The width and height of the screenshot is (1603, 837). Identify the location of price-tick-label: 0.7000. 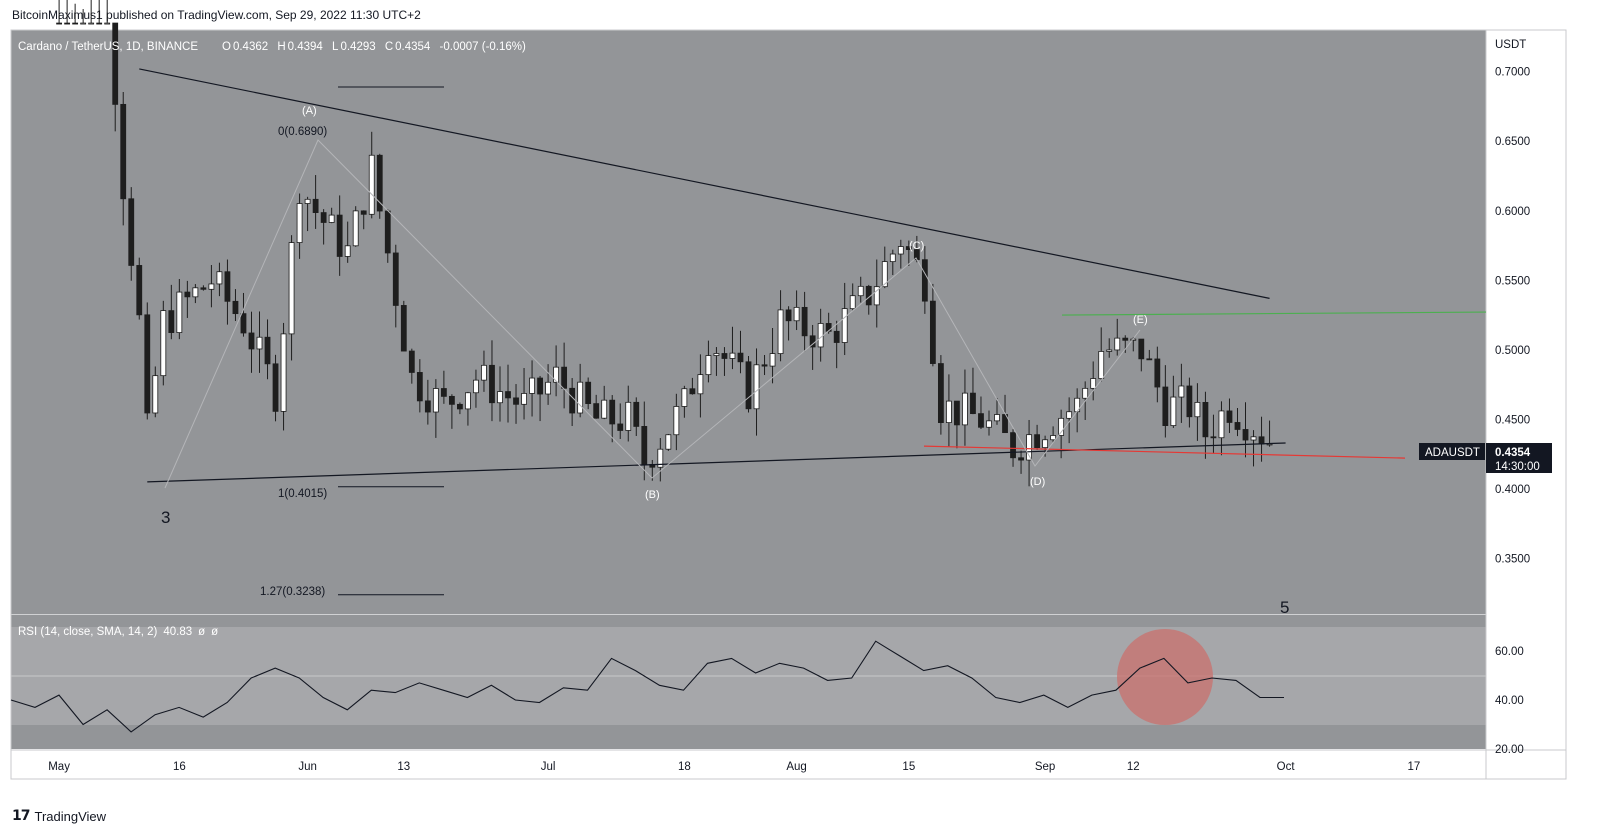
(1512, 73).